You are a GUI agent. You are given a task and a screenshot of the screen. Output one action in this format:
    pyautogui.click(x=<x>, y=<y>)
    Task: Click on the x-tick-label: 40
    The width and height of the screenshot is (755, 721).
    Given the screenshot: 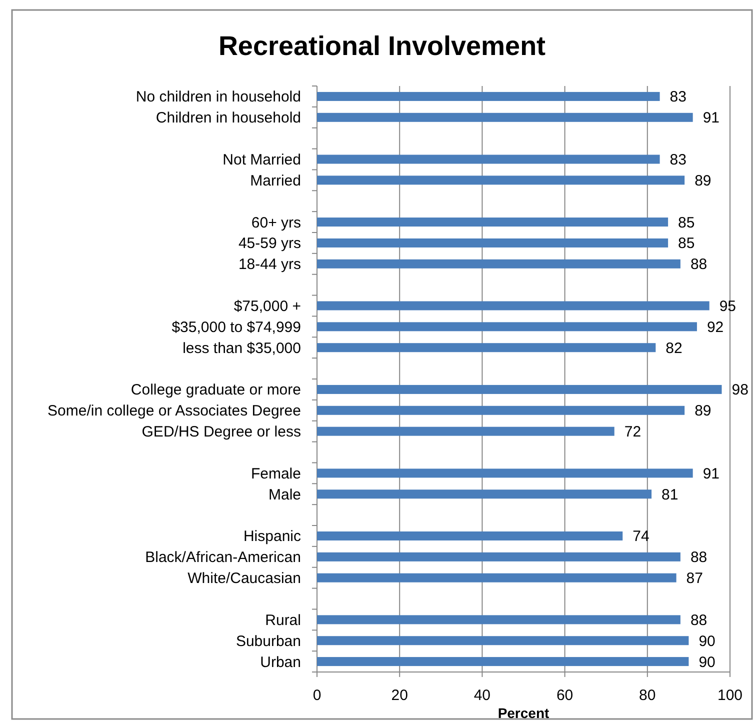 What is the action you would take?
    pyautogui.click(x=482, y=695)
    